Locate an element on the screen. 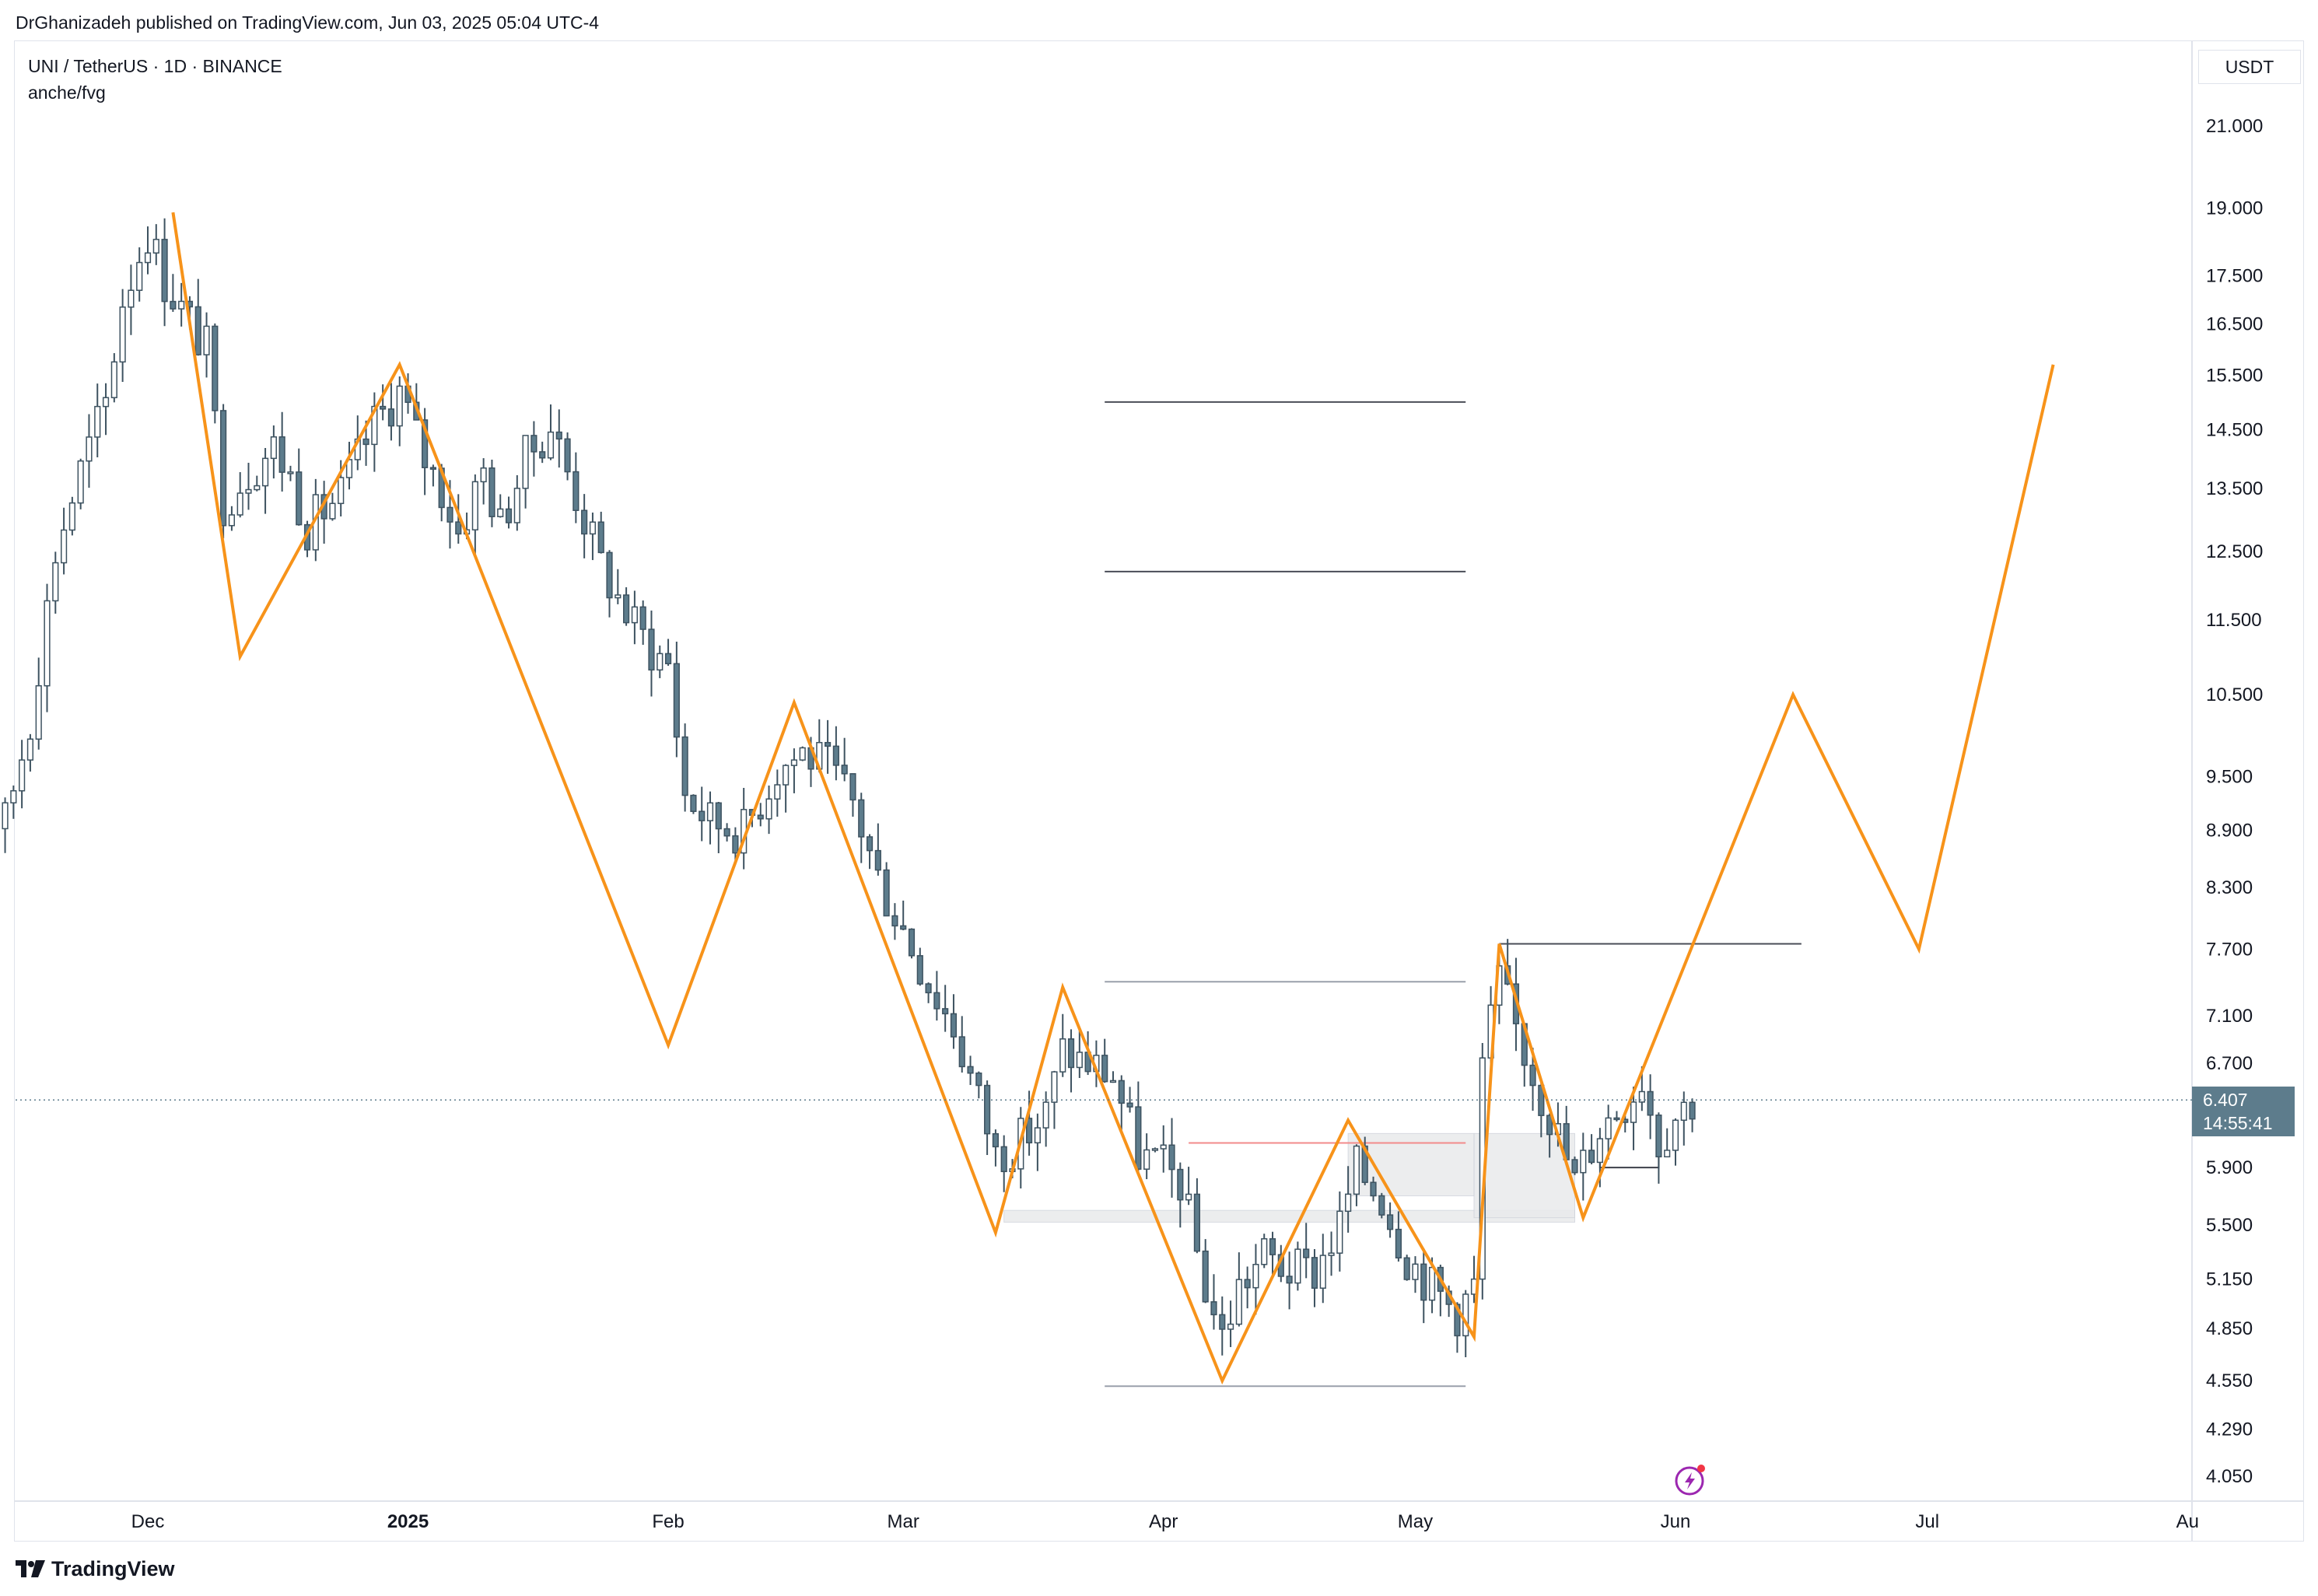 This screenshot has width=2318, height=1596. price-tick-label: 8.900 is located at coordinates (2229, 832).